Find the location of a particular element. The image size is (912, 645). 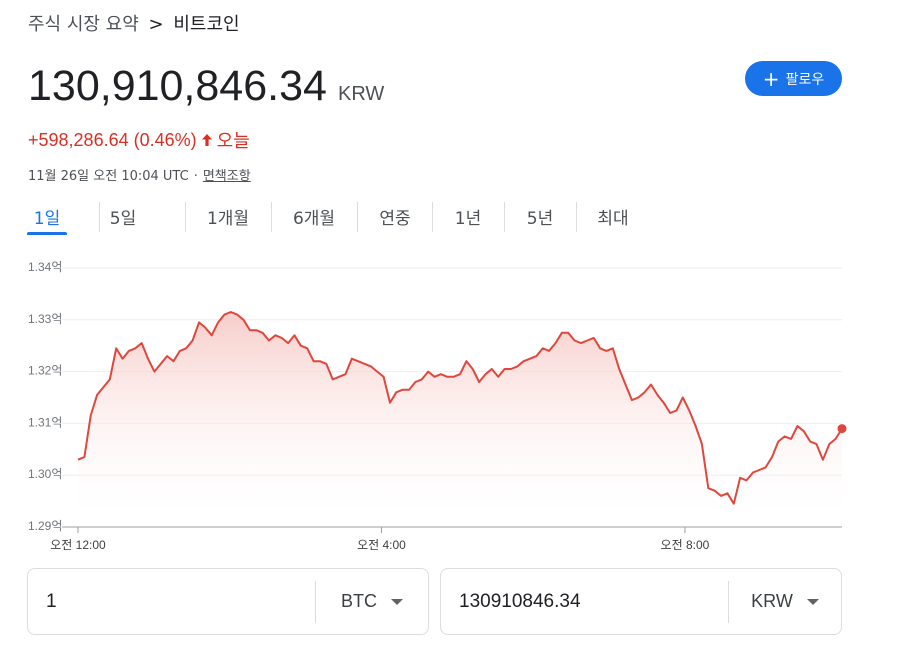

disclaimer-link: 면책조항 is located at coordinates (226, 176).